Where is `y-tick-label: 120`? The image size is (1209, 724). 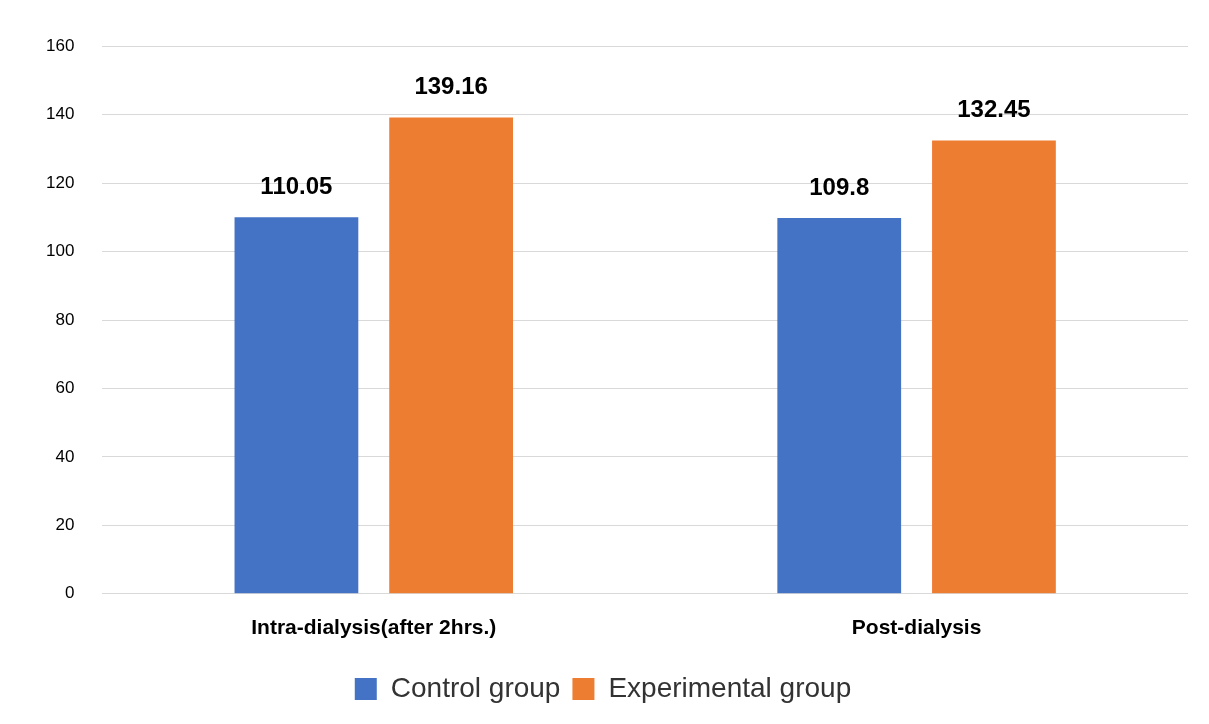
y-tick-label: 120 is located at coordinates (60, 182).